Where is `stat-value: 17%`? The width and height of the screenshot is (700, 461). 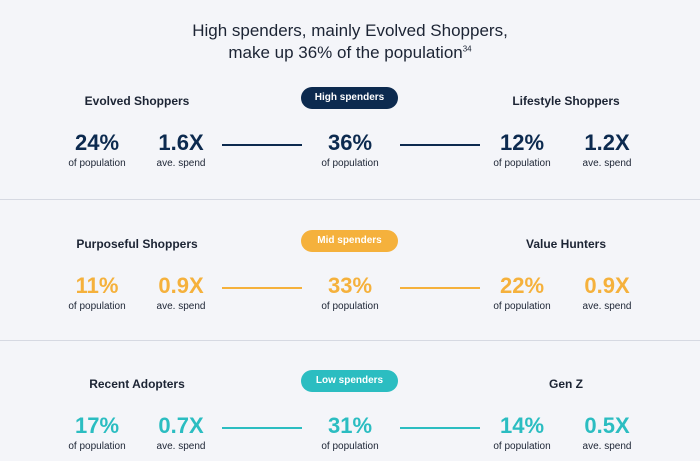
stat-value: 17% is located at coordinates (97, 425).